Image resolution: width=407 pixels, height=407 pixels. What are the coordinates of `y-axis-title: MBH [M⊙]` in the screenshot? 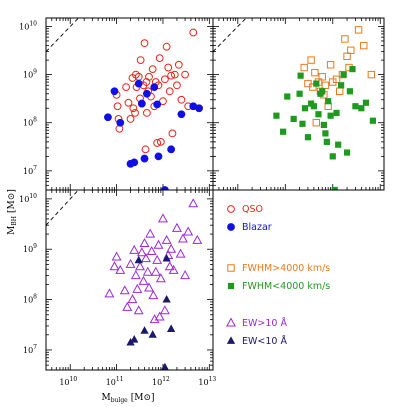 It's located at (12, 212).